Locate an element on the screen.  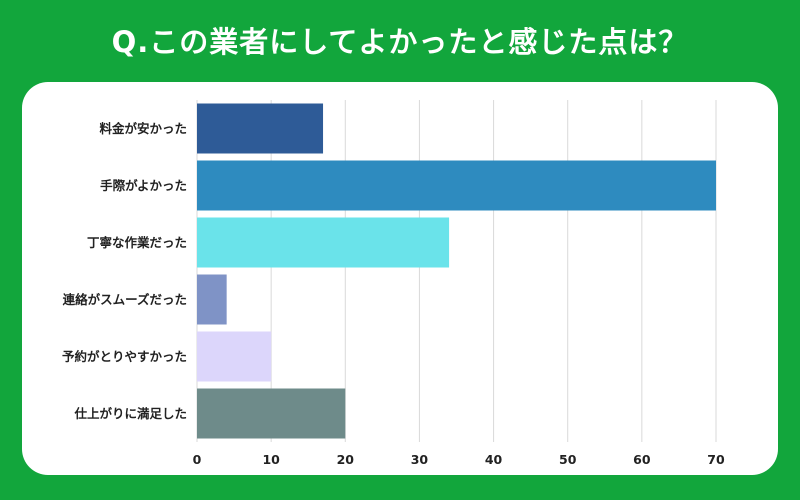
category-label: 料金が安かった is located at coordinates (143, 128).